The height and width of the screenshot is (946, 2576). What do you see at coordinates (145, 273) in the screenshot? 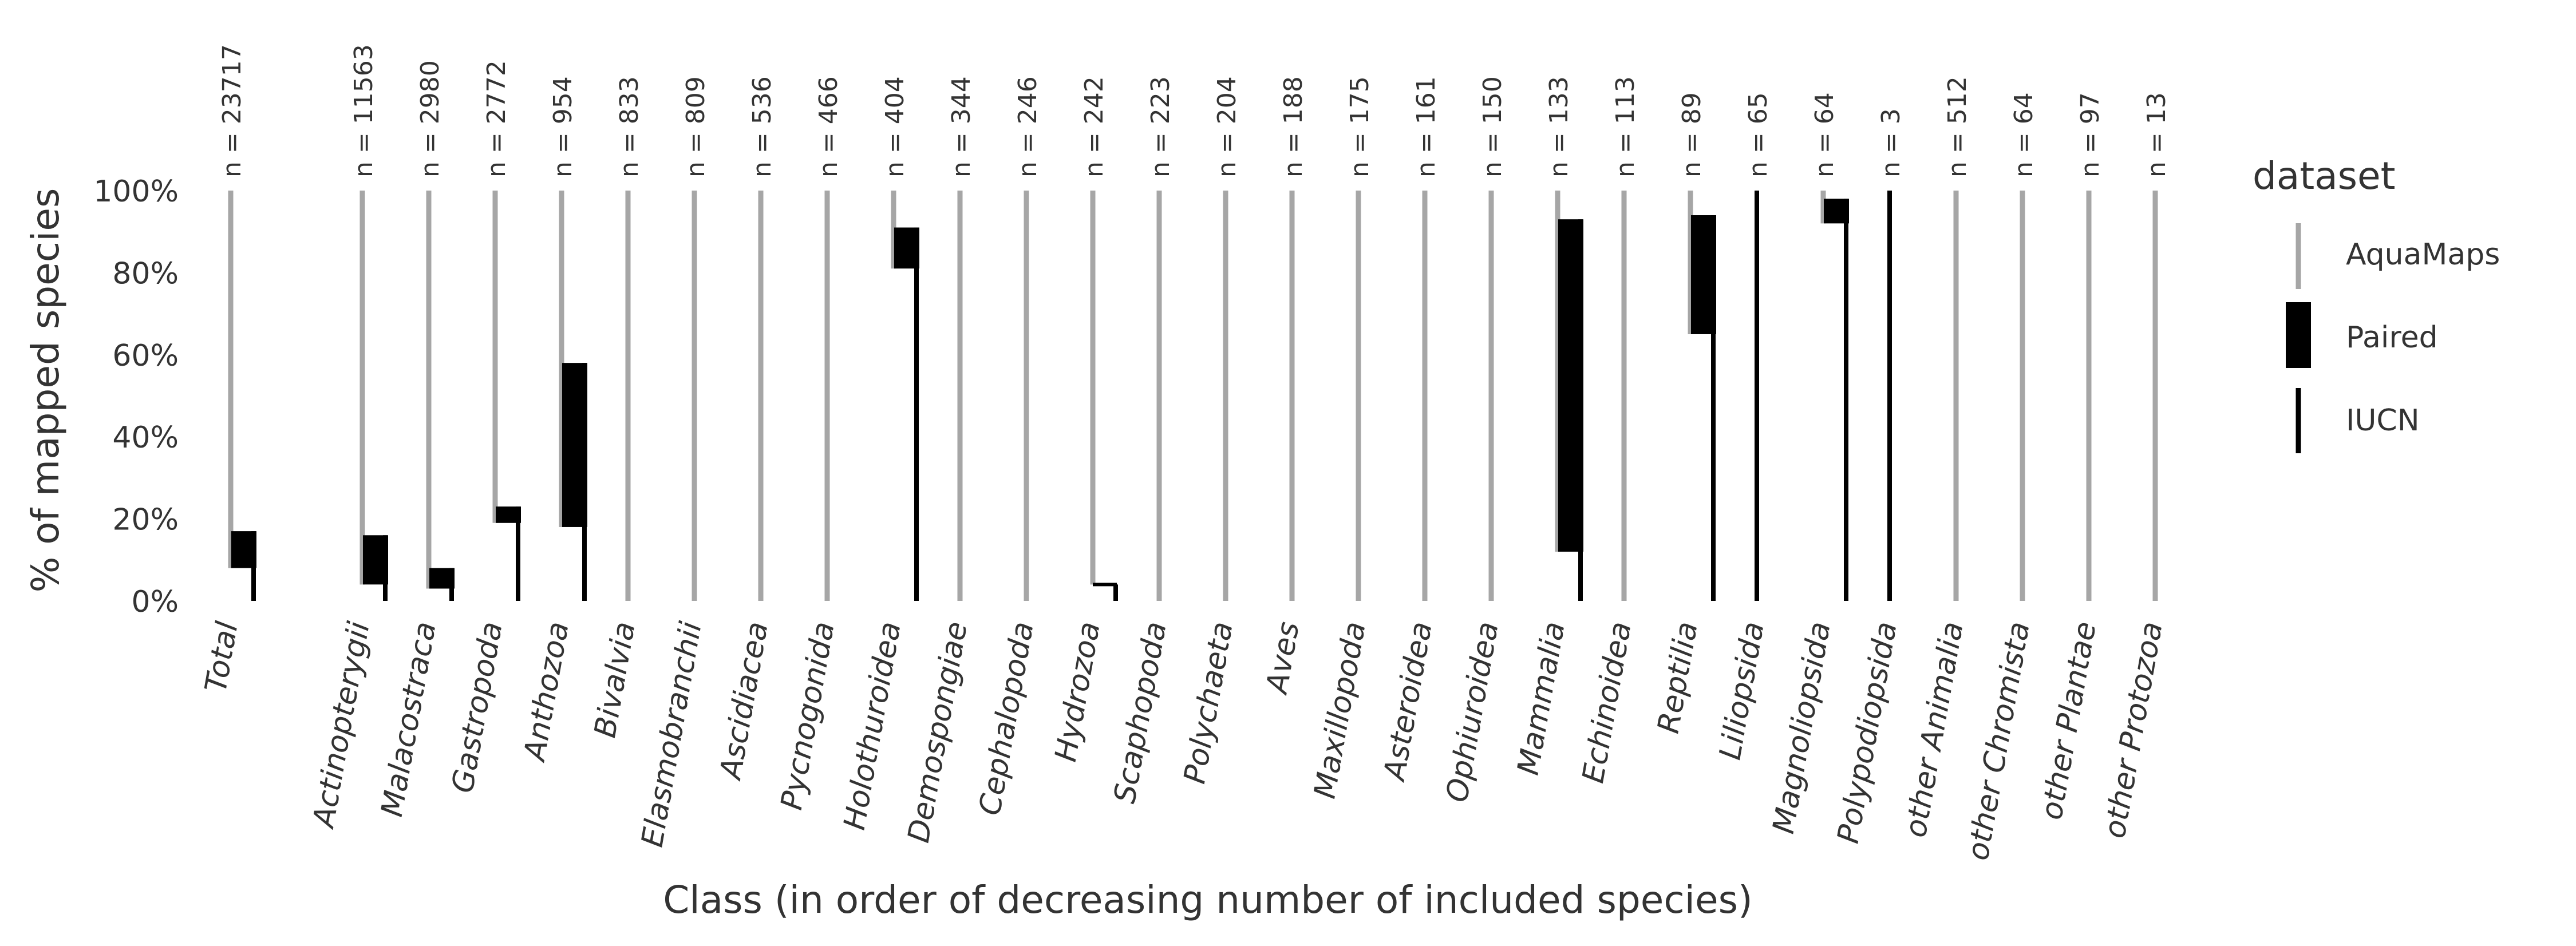
I see `y-tick-label: 80%` at bounding box center [145, 273].